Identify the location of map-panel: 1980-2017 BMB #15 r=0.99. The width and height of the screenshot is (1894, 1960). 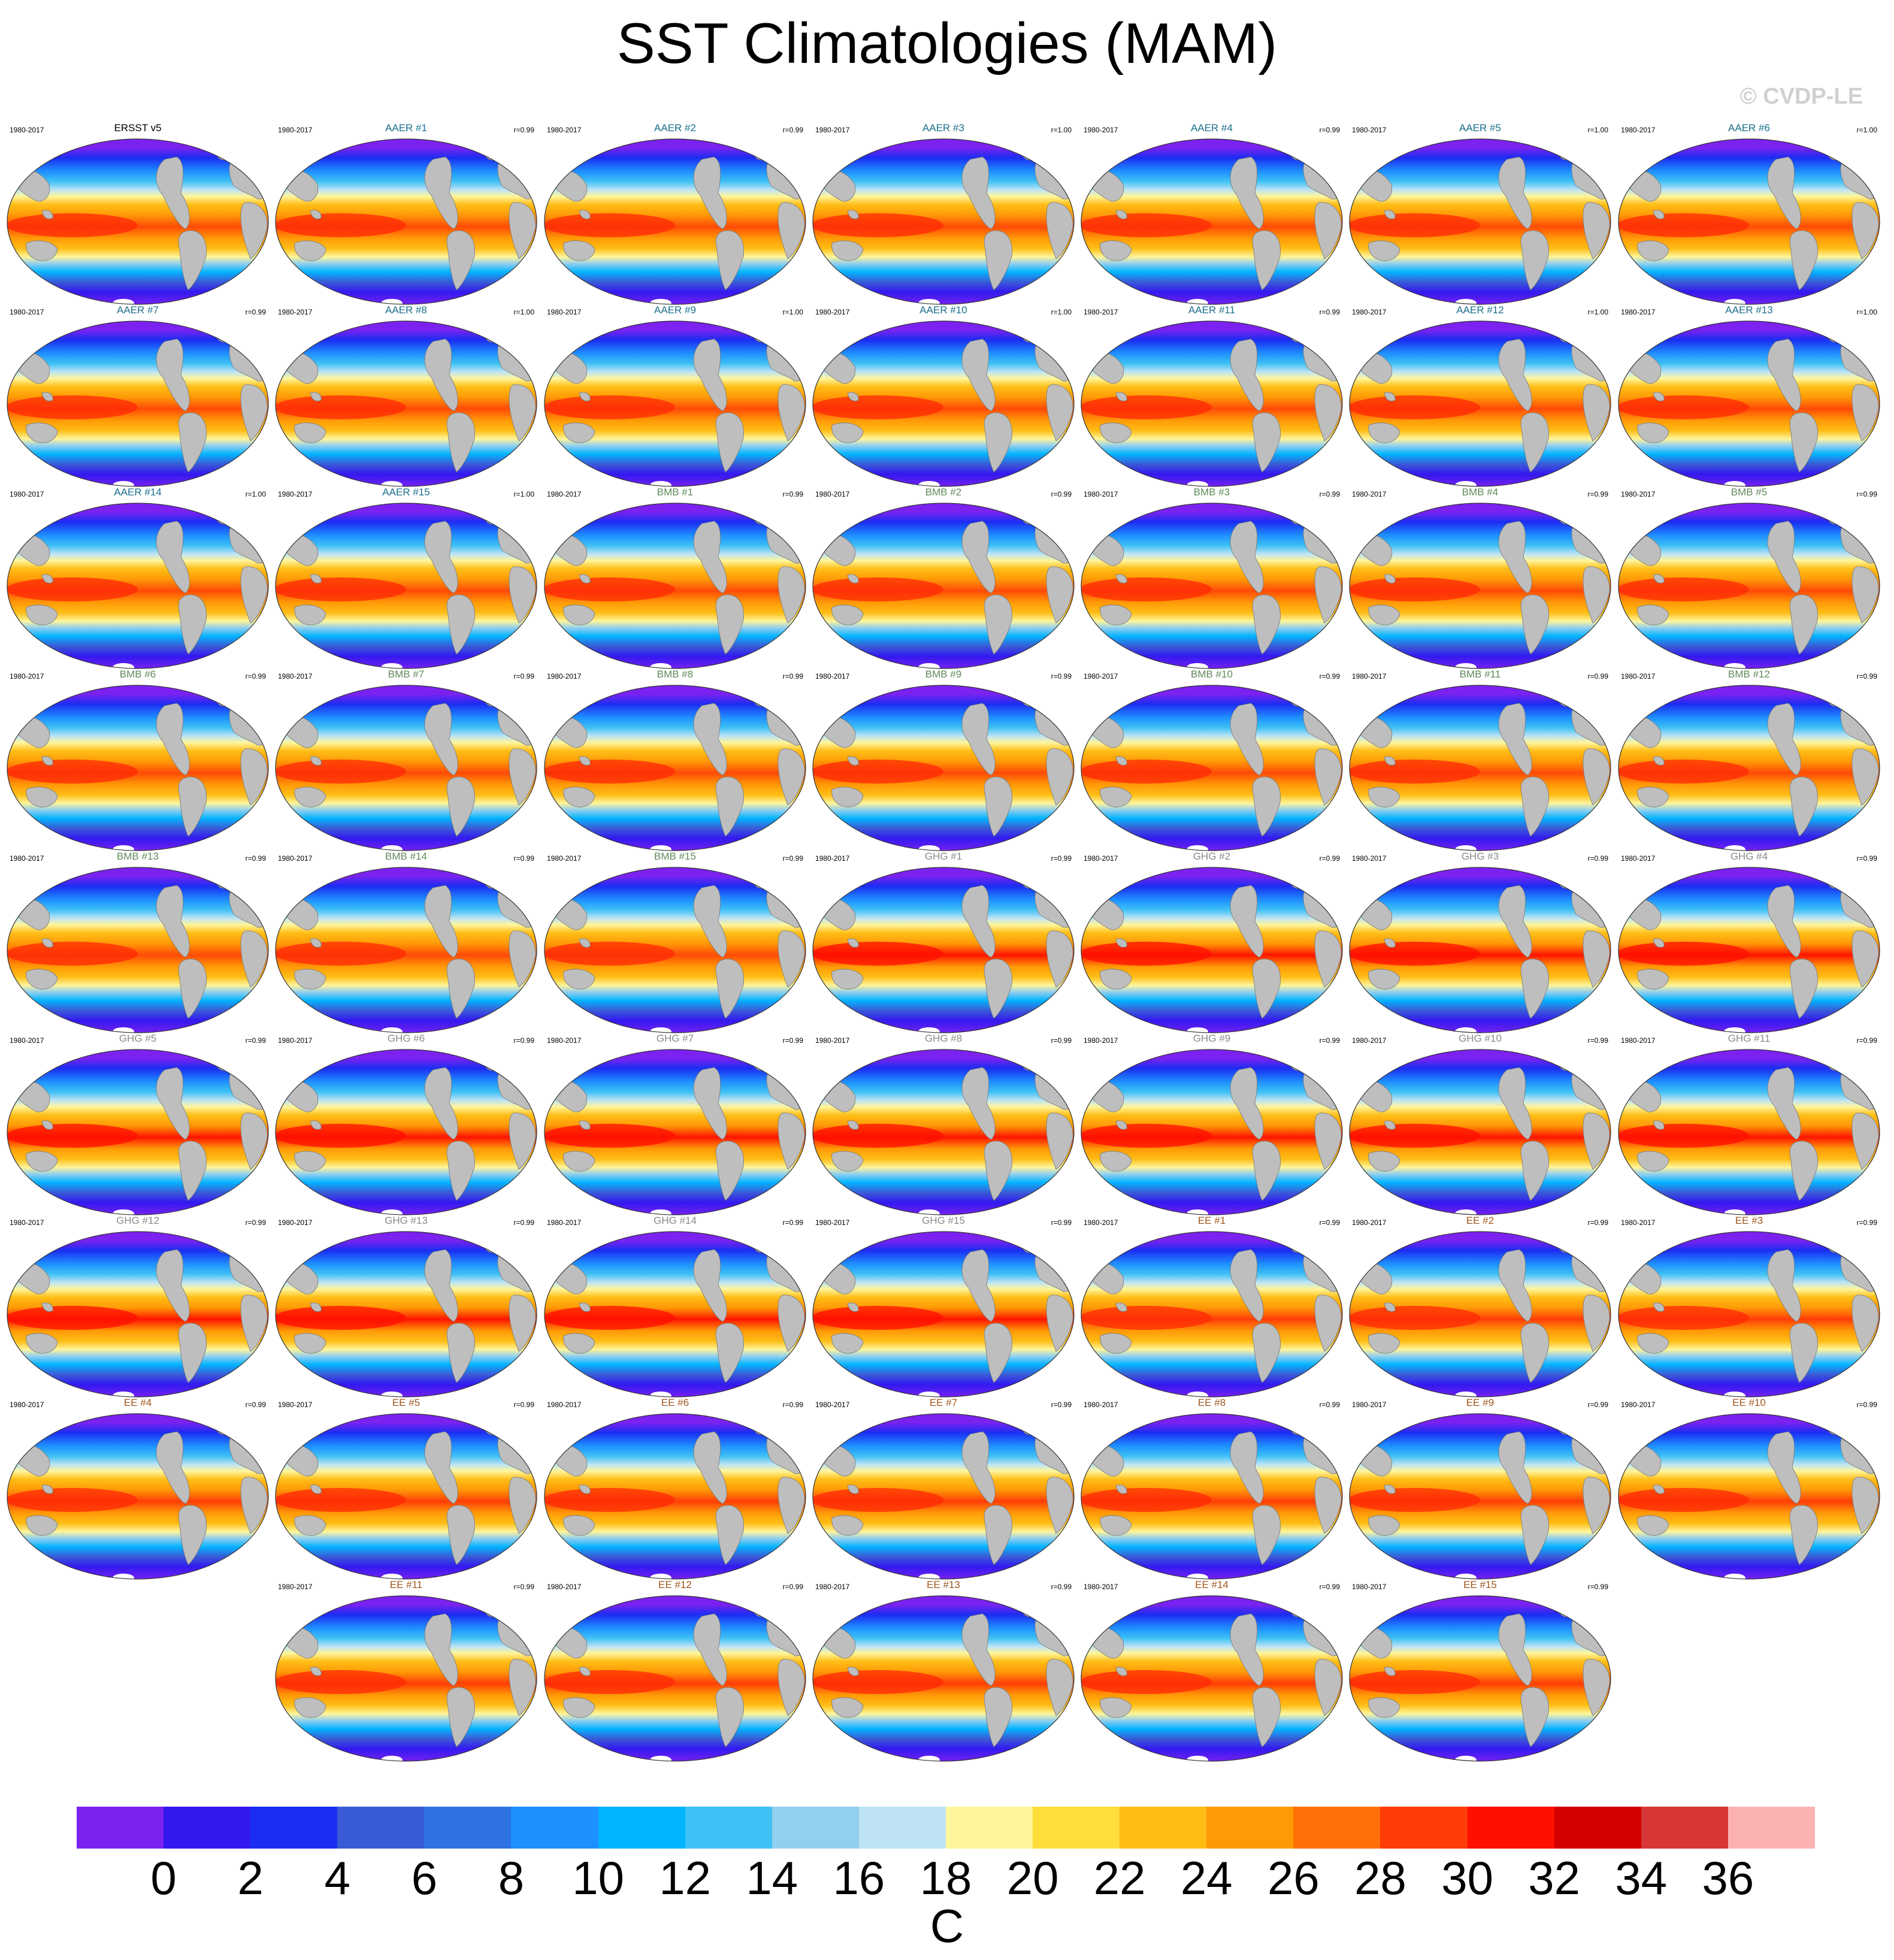
(675, 943).